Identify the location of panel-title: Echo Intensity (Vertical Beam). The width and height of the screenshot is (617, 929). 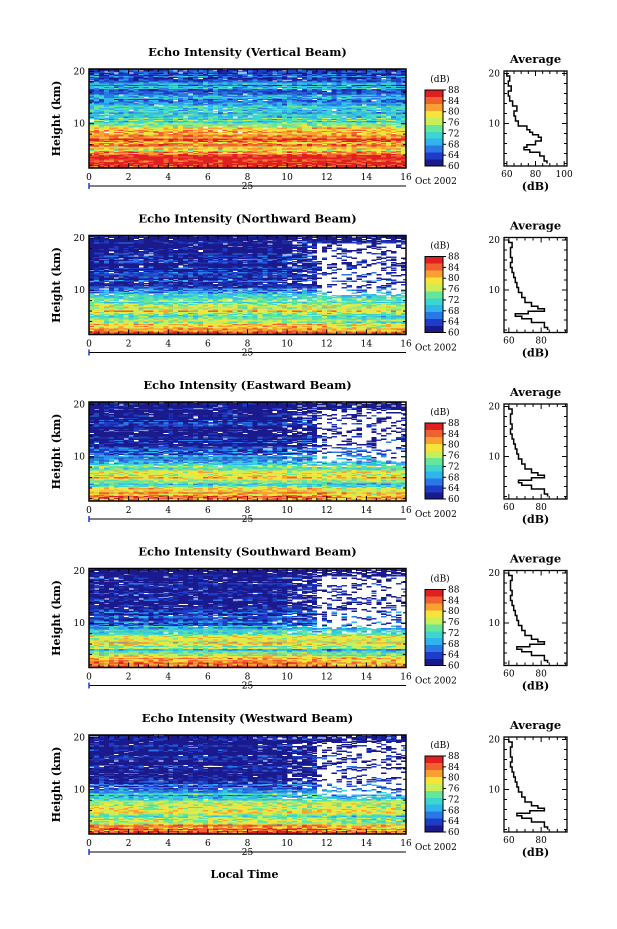
(247, 52).